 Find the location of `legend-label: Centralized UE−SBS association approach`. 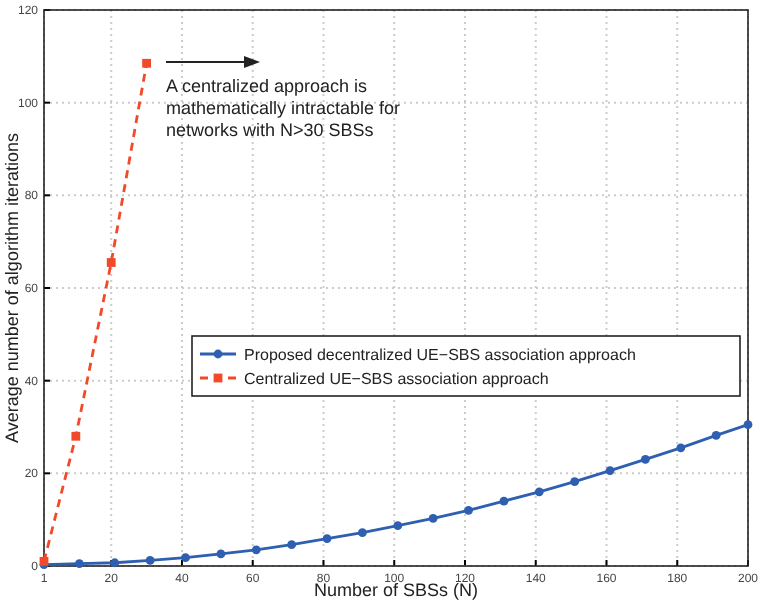

legend-label: Centralized UE−SBS association approach is located at coordinates (396, 379).